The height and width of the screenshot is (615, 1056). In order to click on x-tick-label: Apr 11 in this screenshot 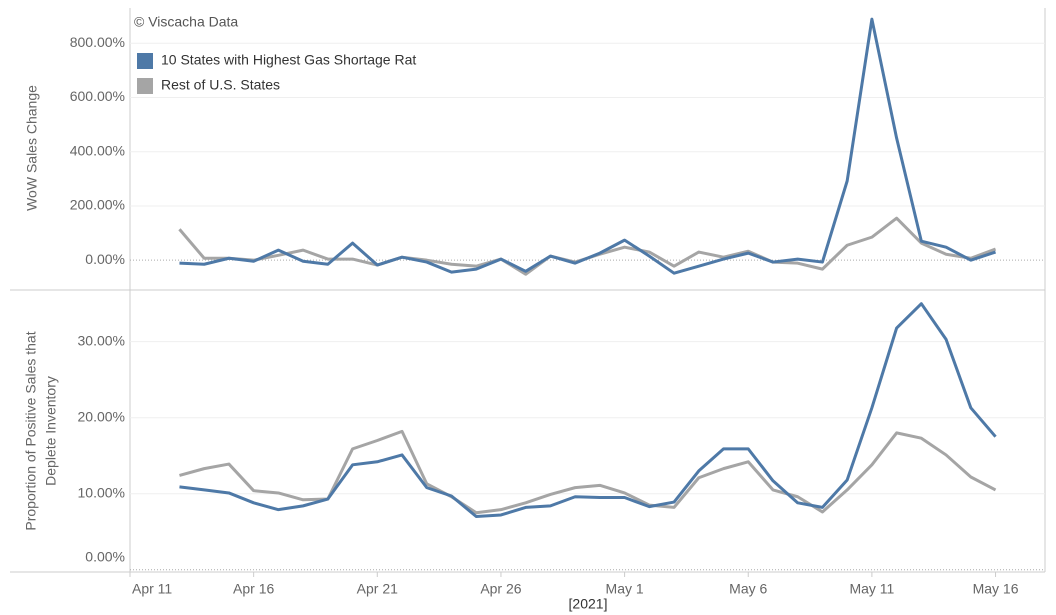, I will do `click(152, 589)`.